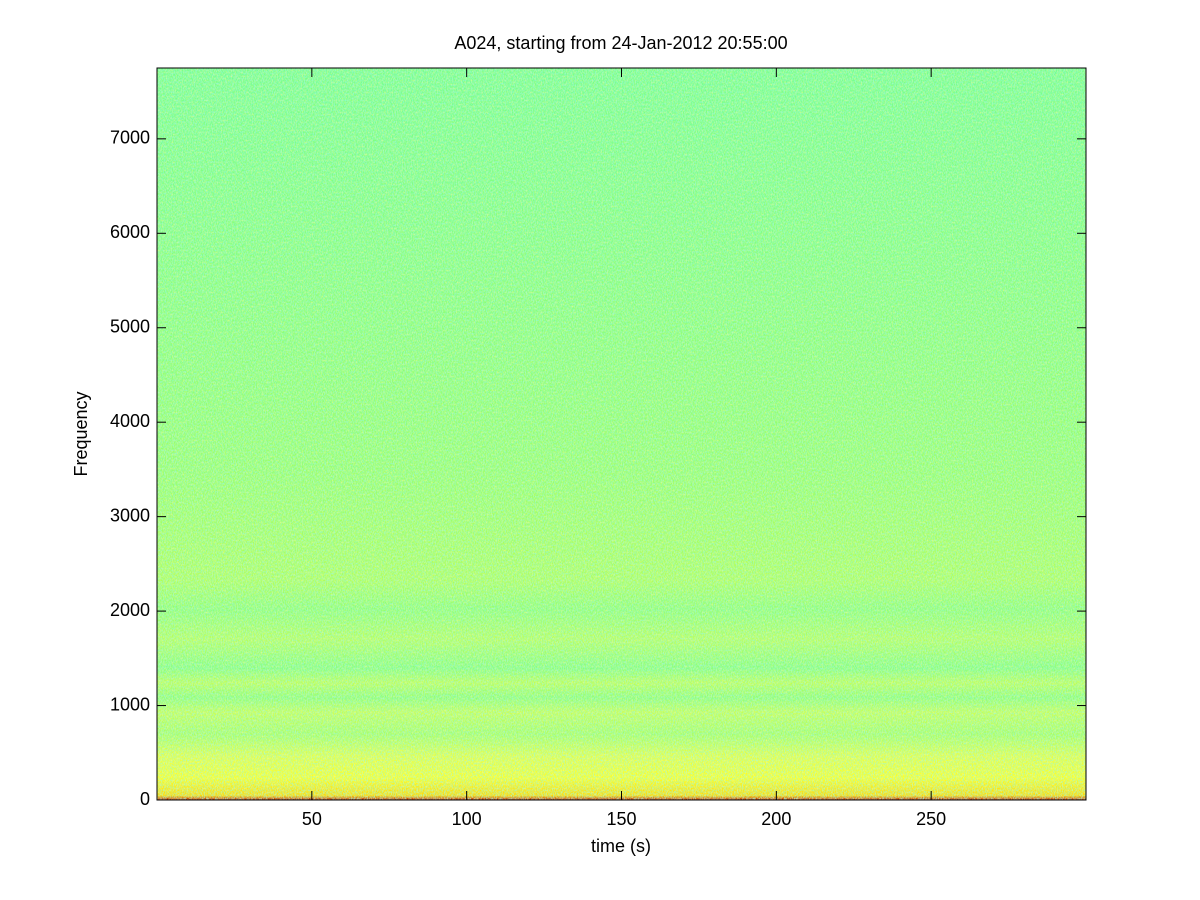 The height and width of the screenshot is (900, 1200). Describe the element at coordinates (312, 819) in the screenshot. I see `x-tick-label: 50` at that location.